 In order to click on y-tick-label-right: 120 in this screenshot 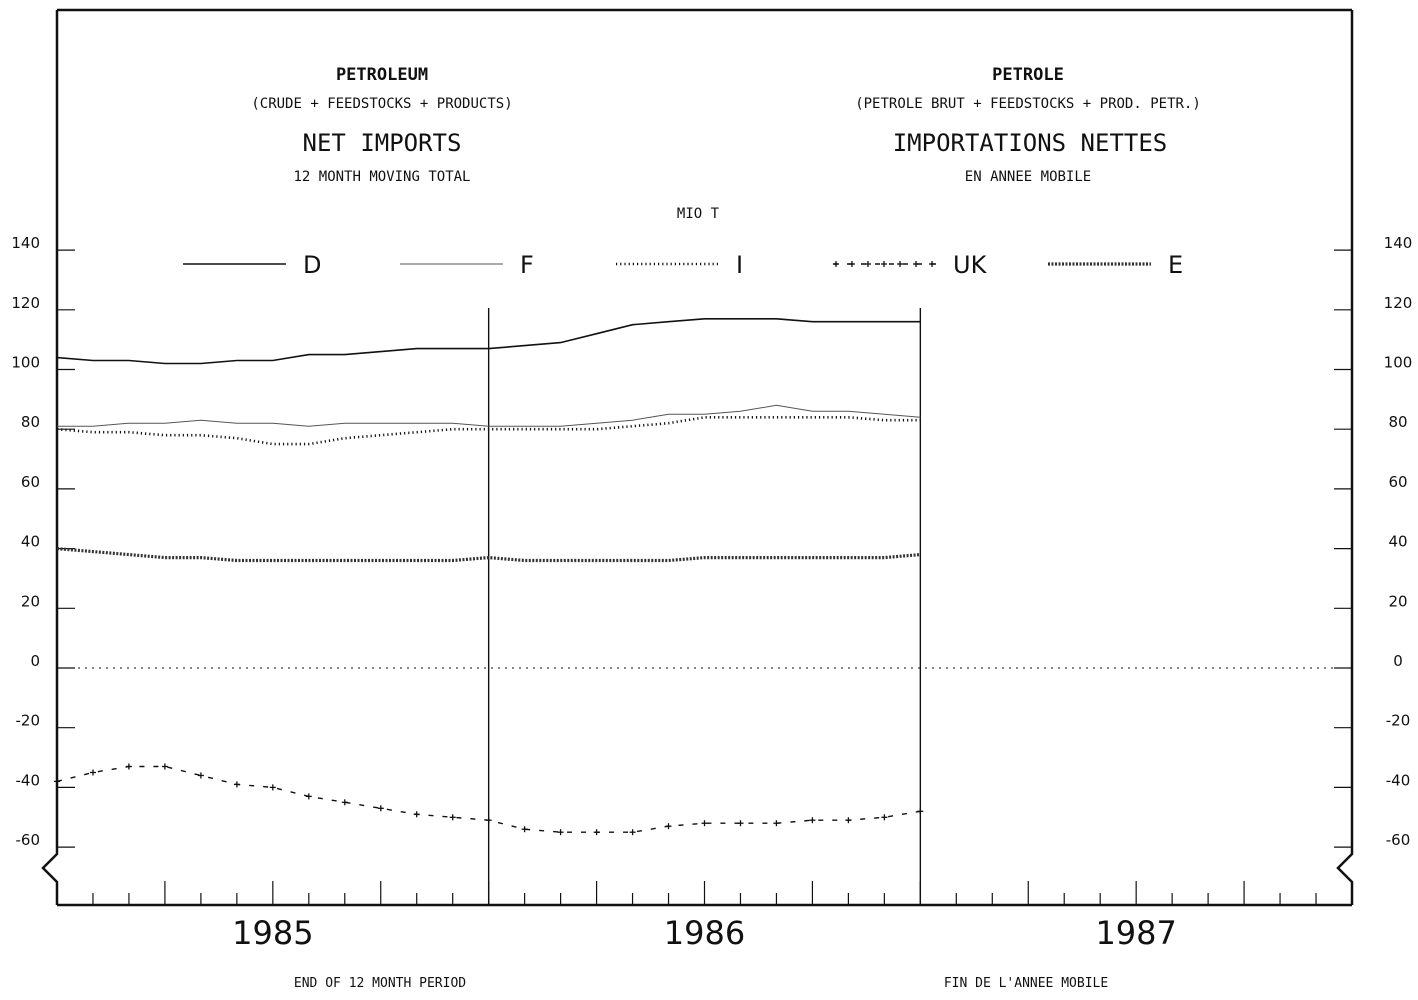, I will do `click(1398, 303)`.